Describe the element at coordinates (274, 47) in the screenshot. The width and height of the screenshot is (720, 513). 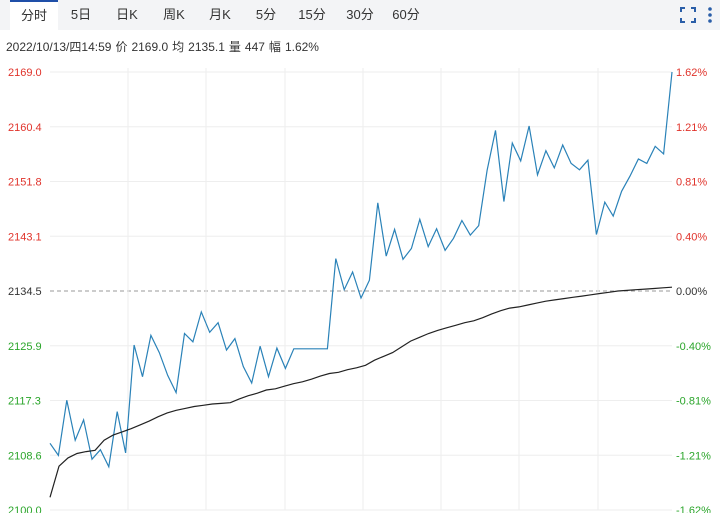
I see `amplitude-label: 幅` at that location.